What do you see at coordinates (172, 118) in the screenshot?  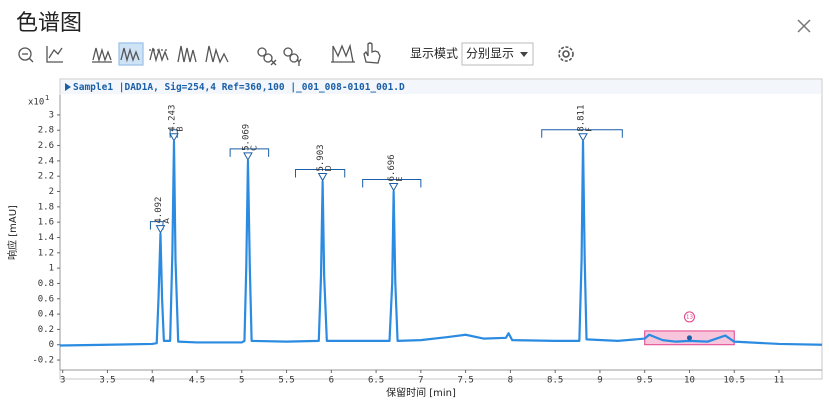 I see `peak-rt: 4.243` at bounding box center [172, 118].